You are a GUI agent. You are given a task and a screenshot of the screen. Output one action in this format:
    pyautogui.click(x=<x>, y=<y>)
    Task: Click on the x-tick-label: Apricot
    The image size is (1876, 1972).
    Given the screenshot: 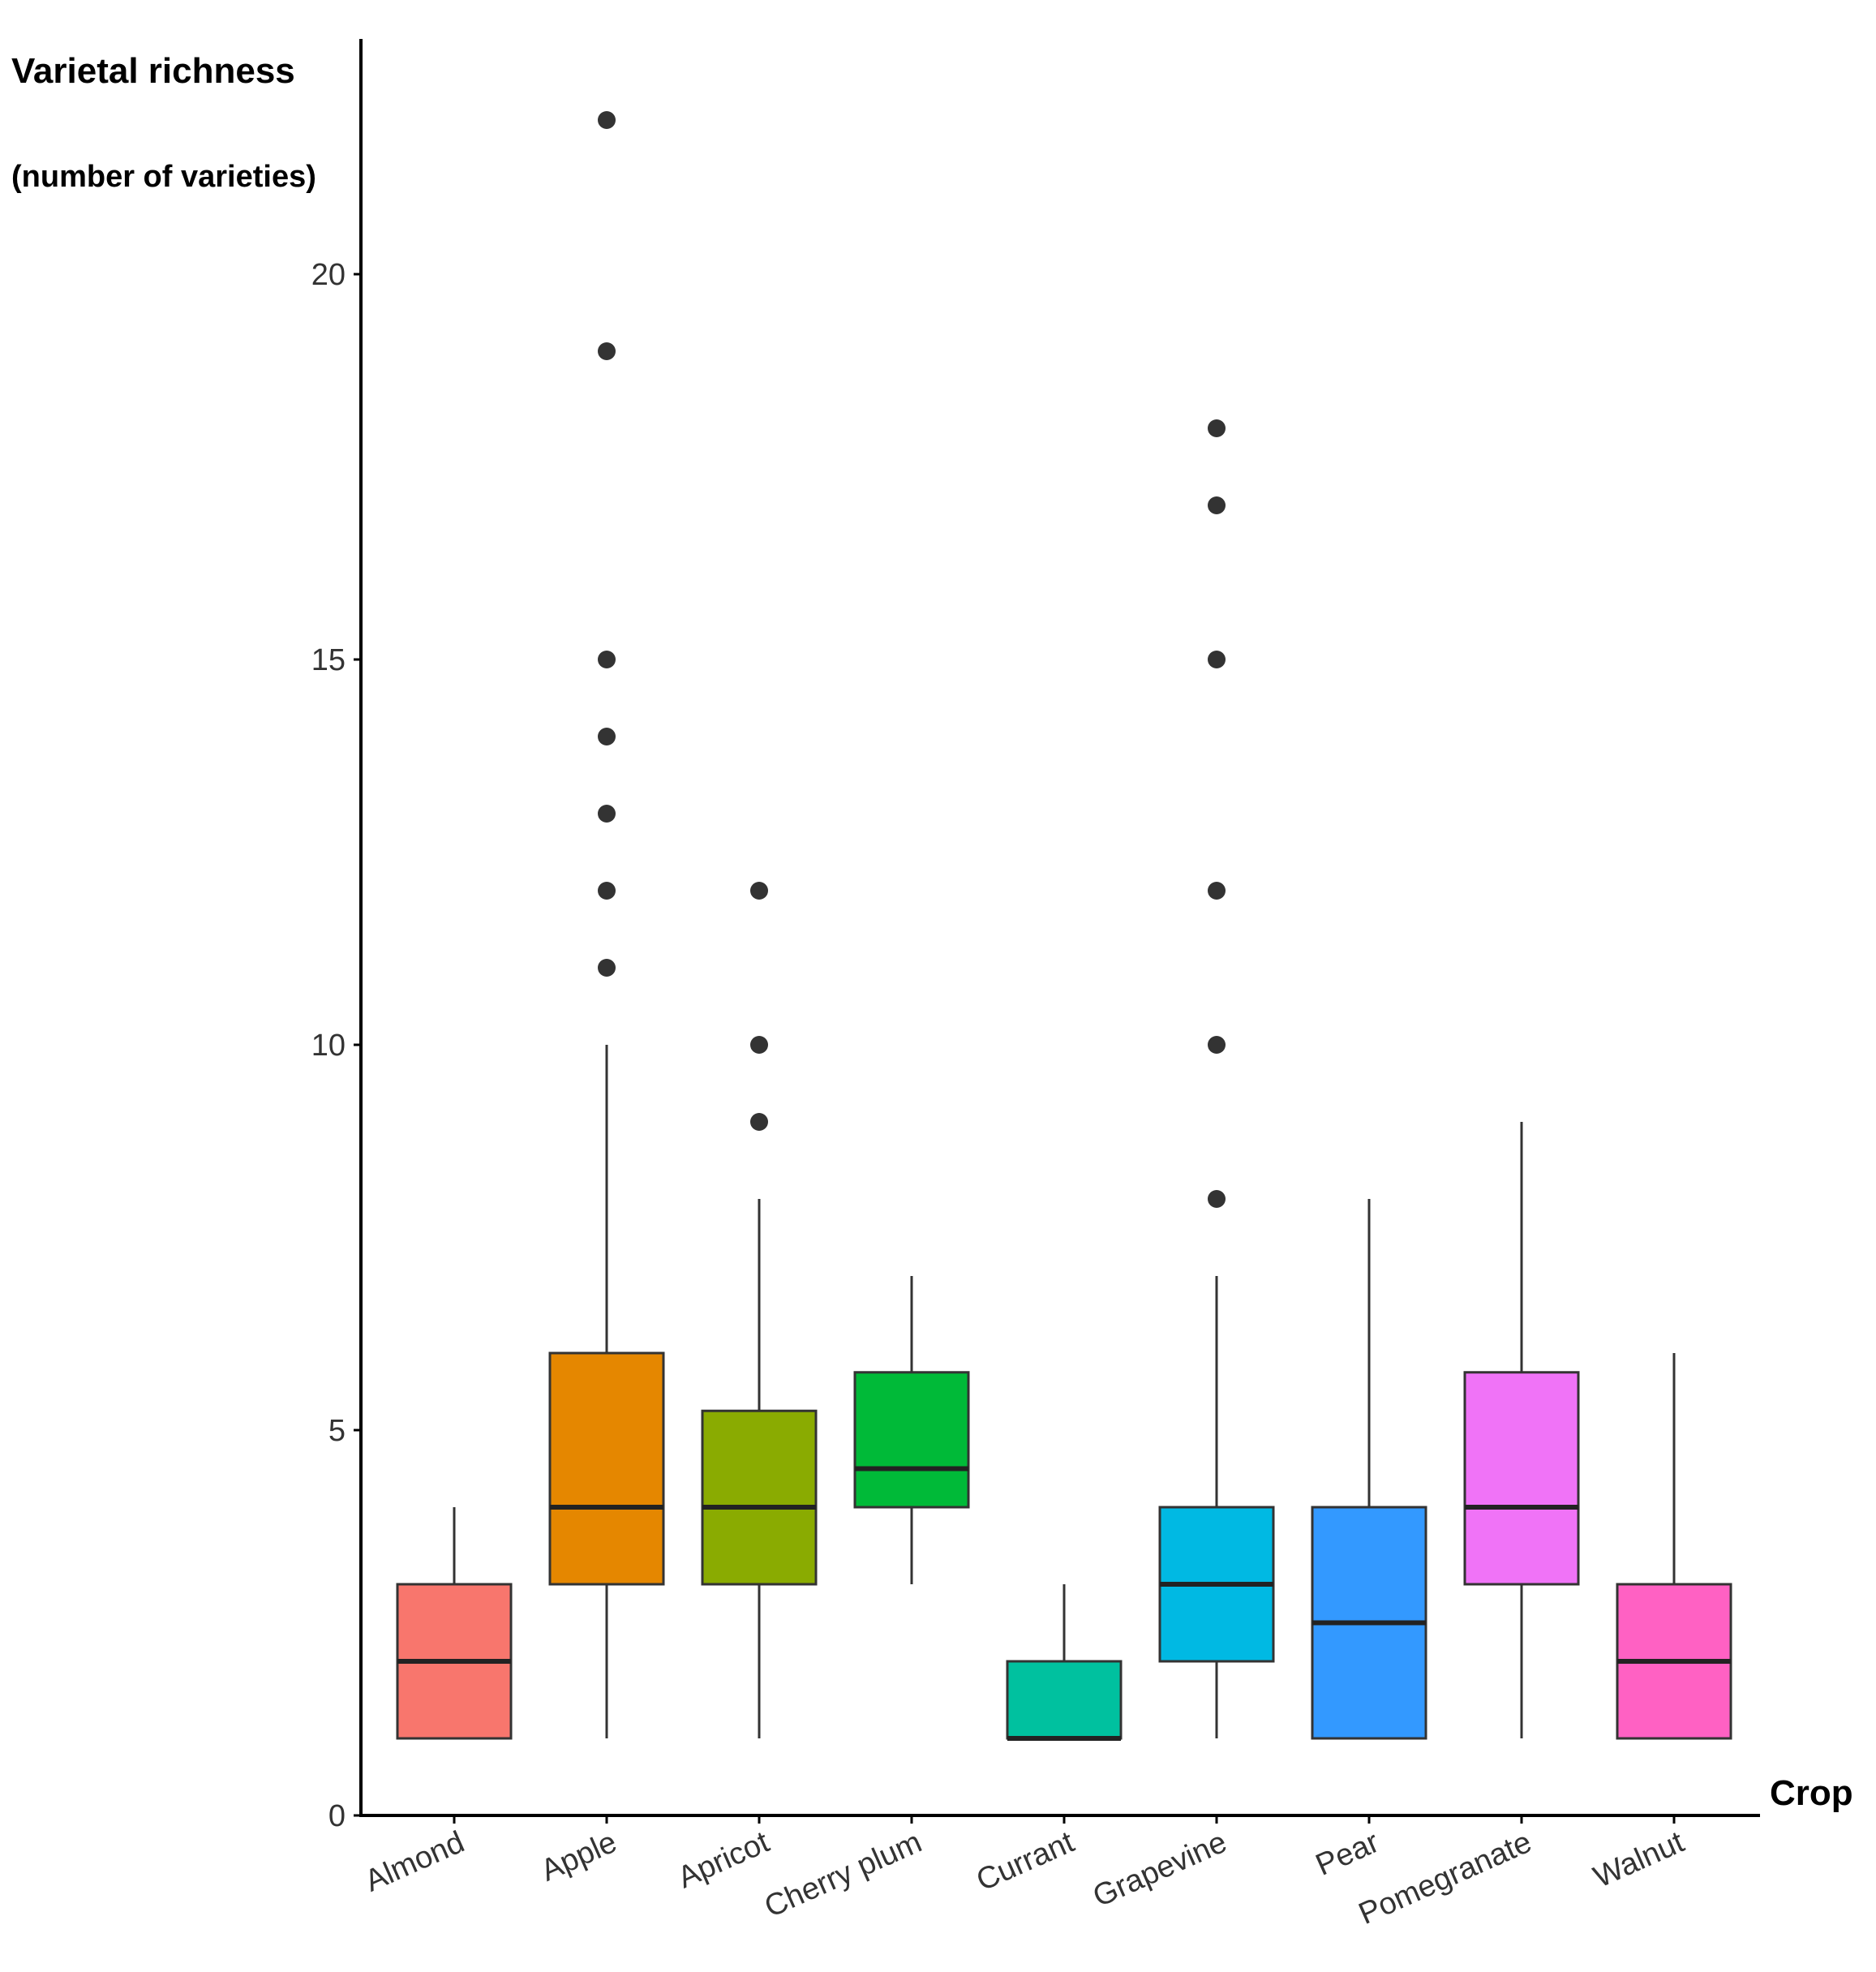 What is the action you would take?
    pyautogui.click(x=724, y=1860)
    